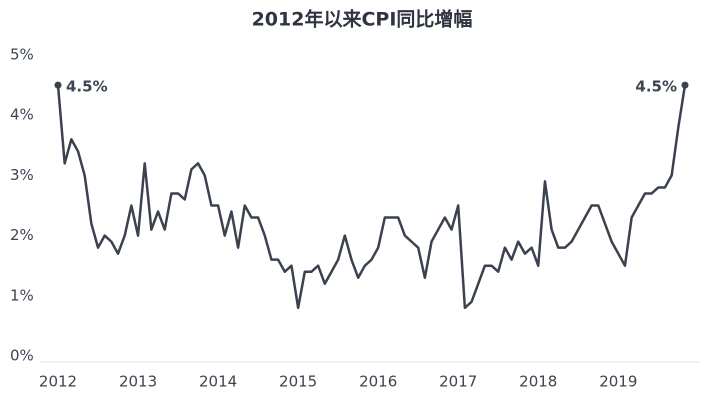 This screenshot has height=400, width=724. I want to click on x-tick-label: 2019, so click(618, 382).